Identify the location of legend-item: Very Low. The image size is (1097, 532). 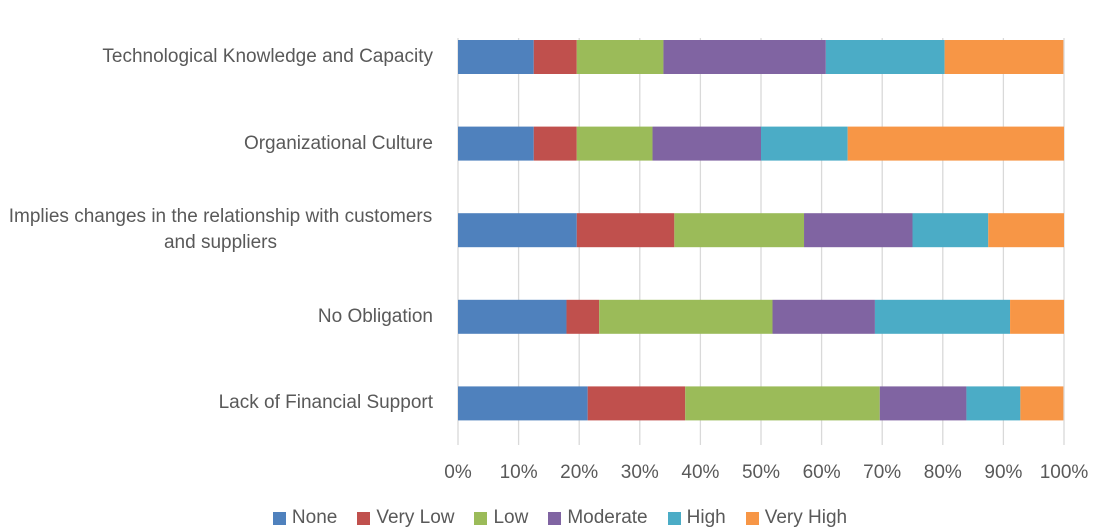
(405, 518).